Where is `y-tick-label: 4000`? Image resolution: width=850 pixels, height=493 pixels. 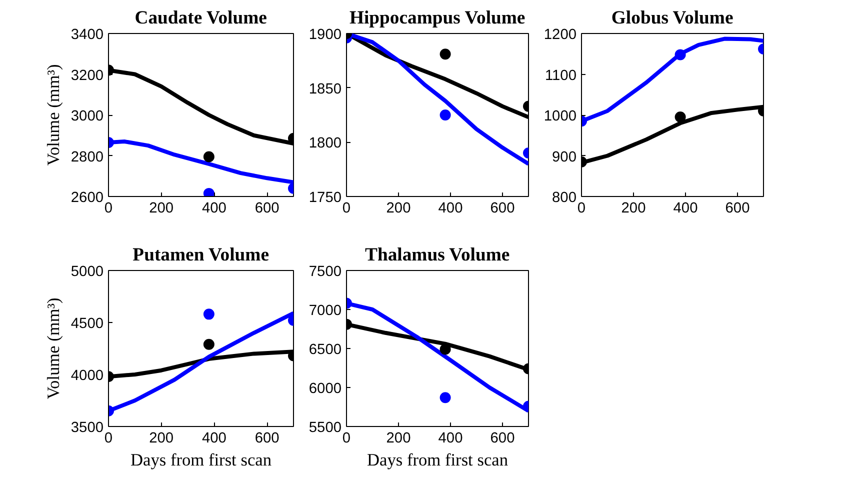 y-tick-label: 4000 is located at coordinates (87, 376).